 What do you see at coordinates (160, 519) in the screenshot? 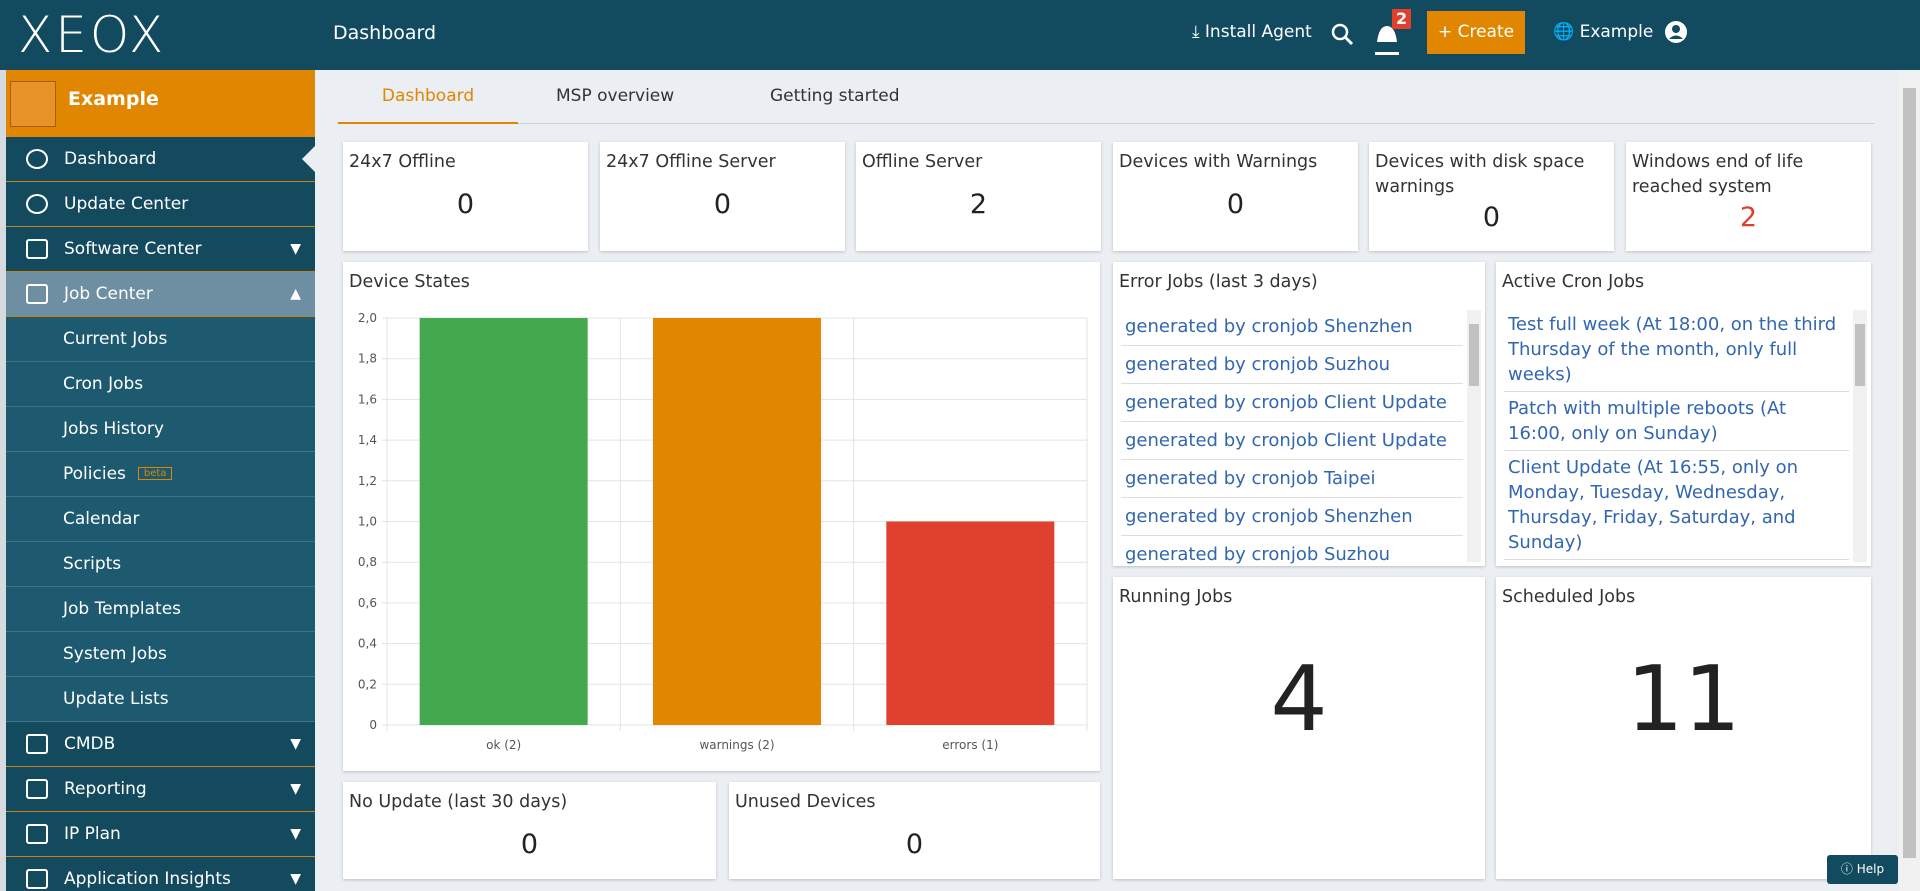
I see `submenu-item: Calendar` at bounding box center [160, 519].